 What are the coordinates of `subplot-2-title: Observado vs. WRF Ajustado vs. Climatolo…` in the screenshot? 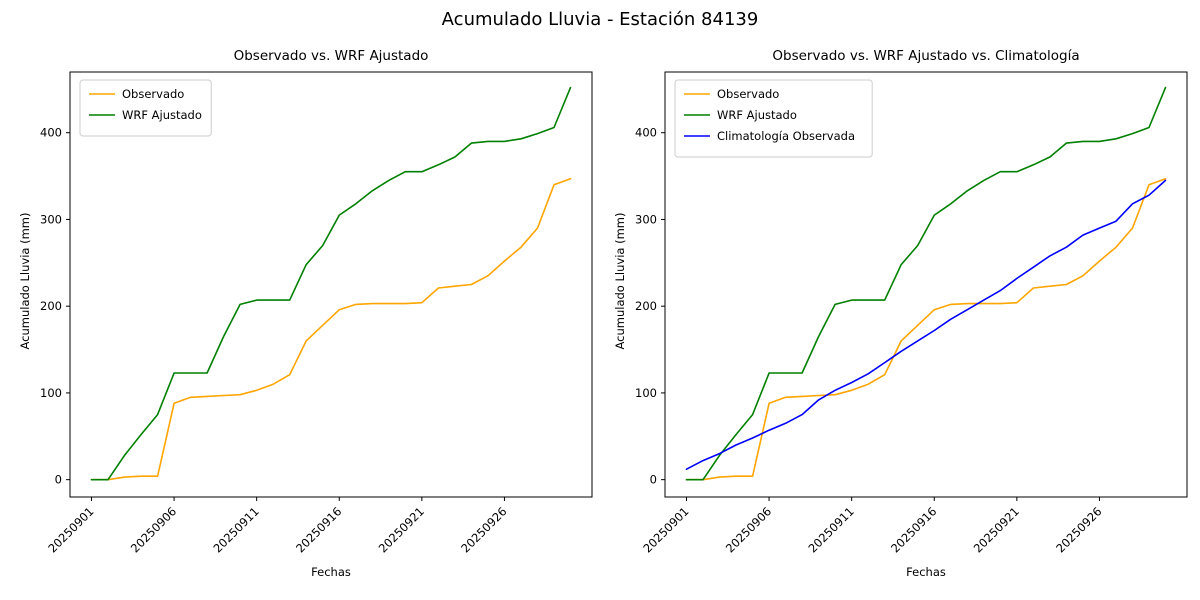 It's located at (926, 56).